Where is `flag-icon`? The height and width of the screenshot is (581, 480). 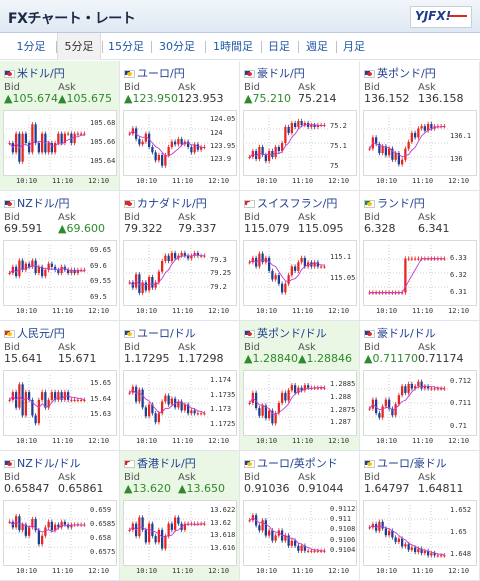 flag-icon is located at coordinates (129, 74).